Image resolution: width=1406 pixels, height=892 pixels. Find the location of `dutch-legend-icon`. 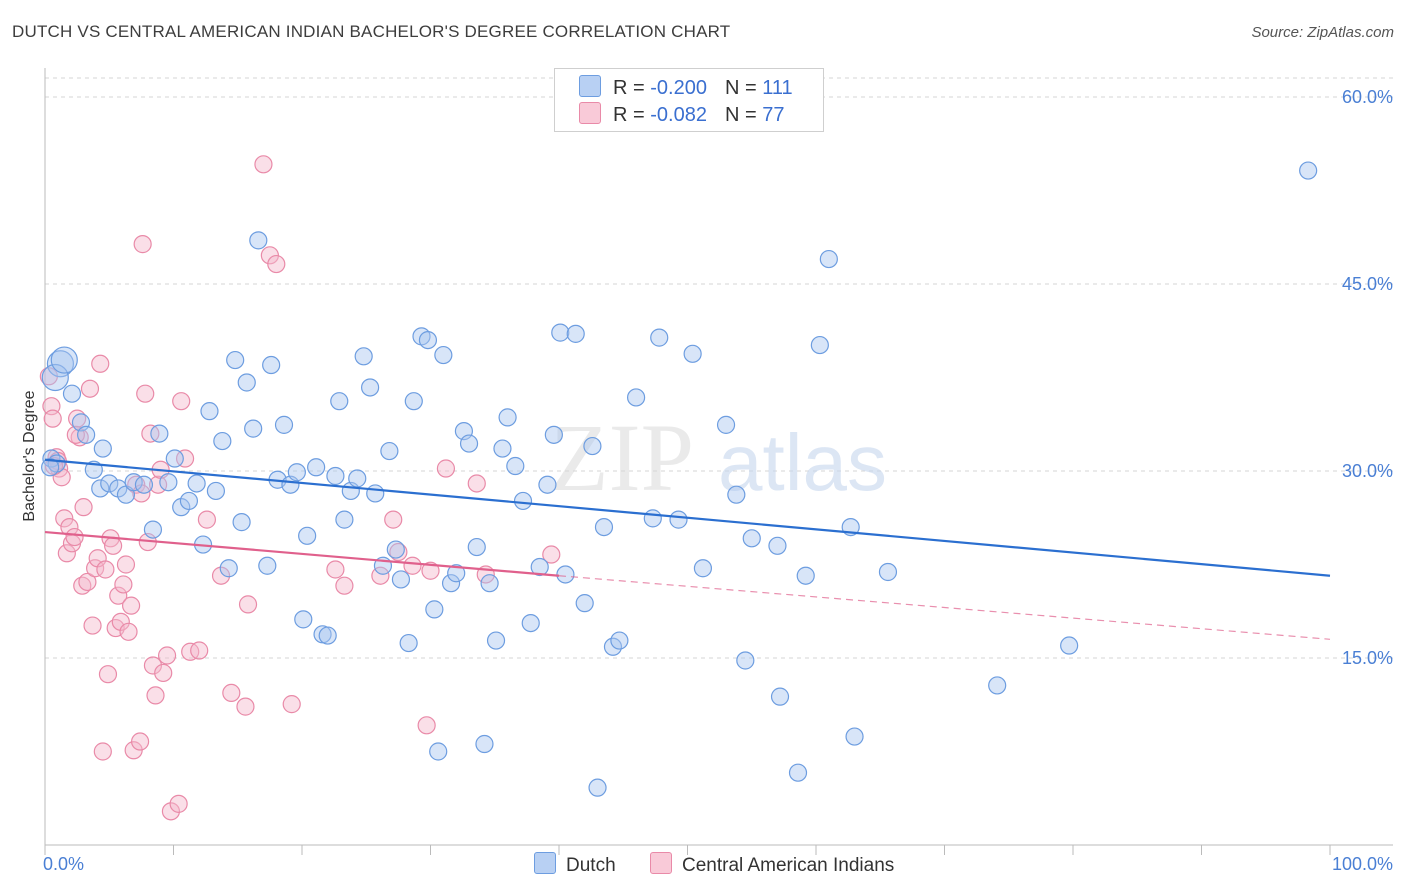

dutch-legend-icon is located at coordinates (545, 863).